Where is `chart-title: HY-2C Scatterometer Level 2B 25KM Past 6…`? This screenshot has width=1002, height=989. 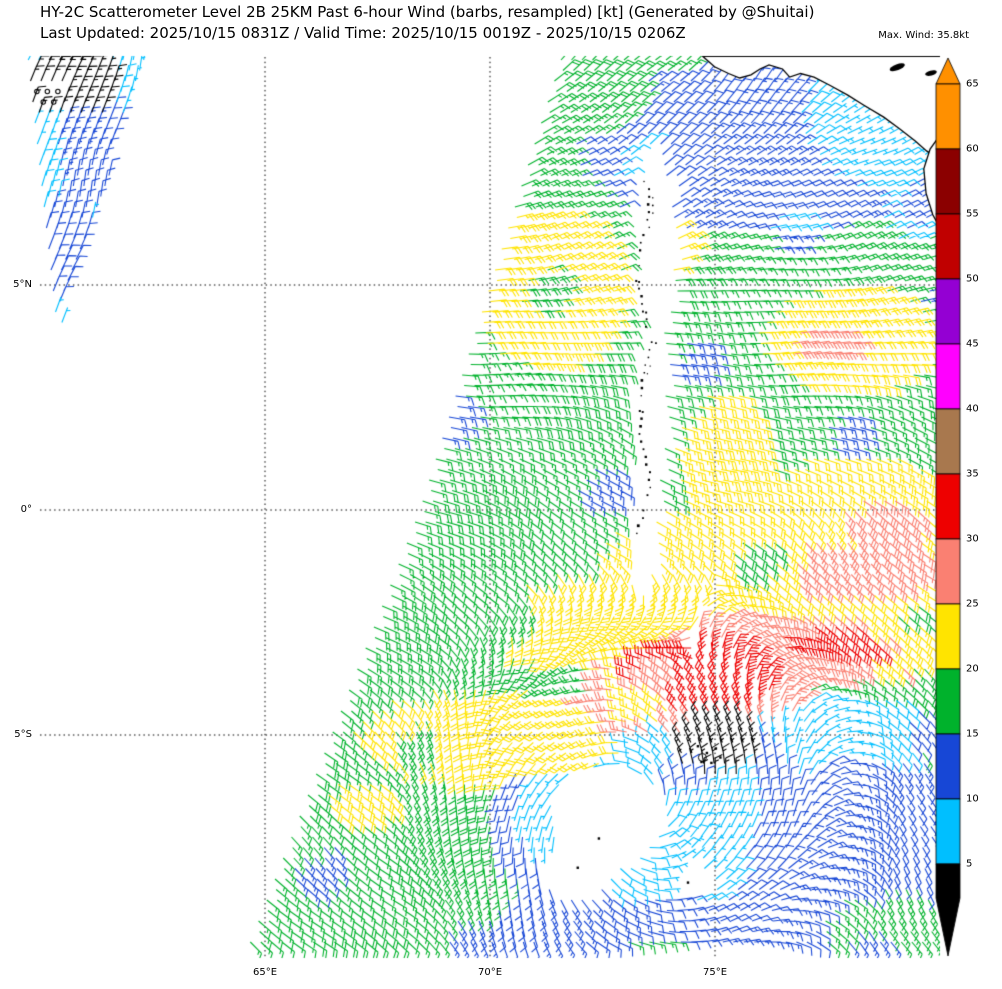 chart-title: HY-2C Scatterometer Level 2B 25KM Past 6… is located at coordinates (427, 12).